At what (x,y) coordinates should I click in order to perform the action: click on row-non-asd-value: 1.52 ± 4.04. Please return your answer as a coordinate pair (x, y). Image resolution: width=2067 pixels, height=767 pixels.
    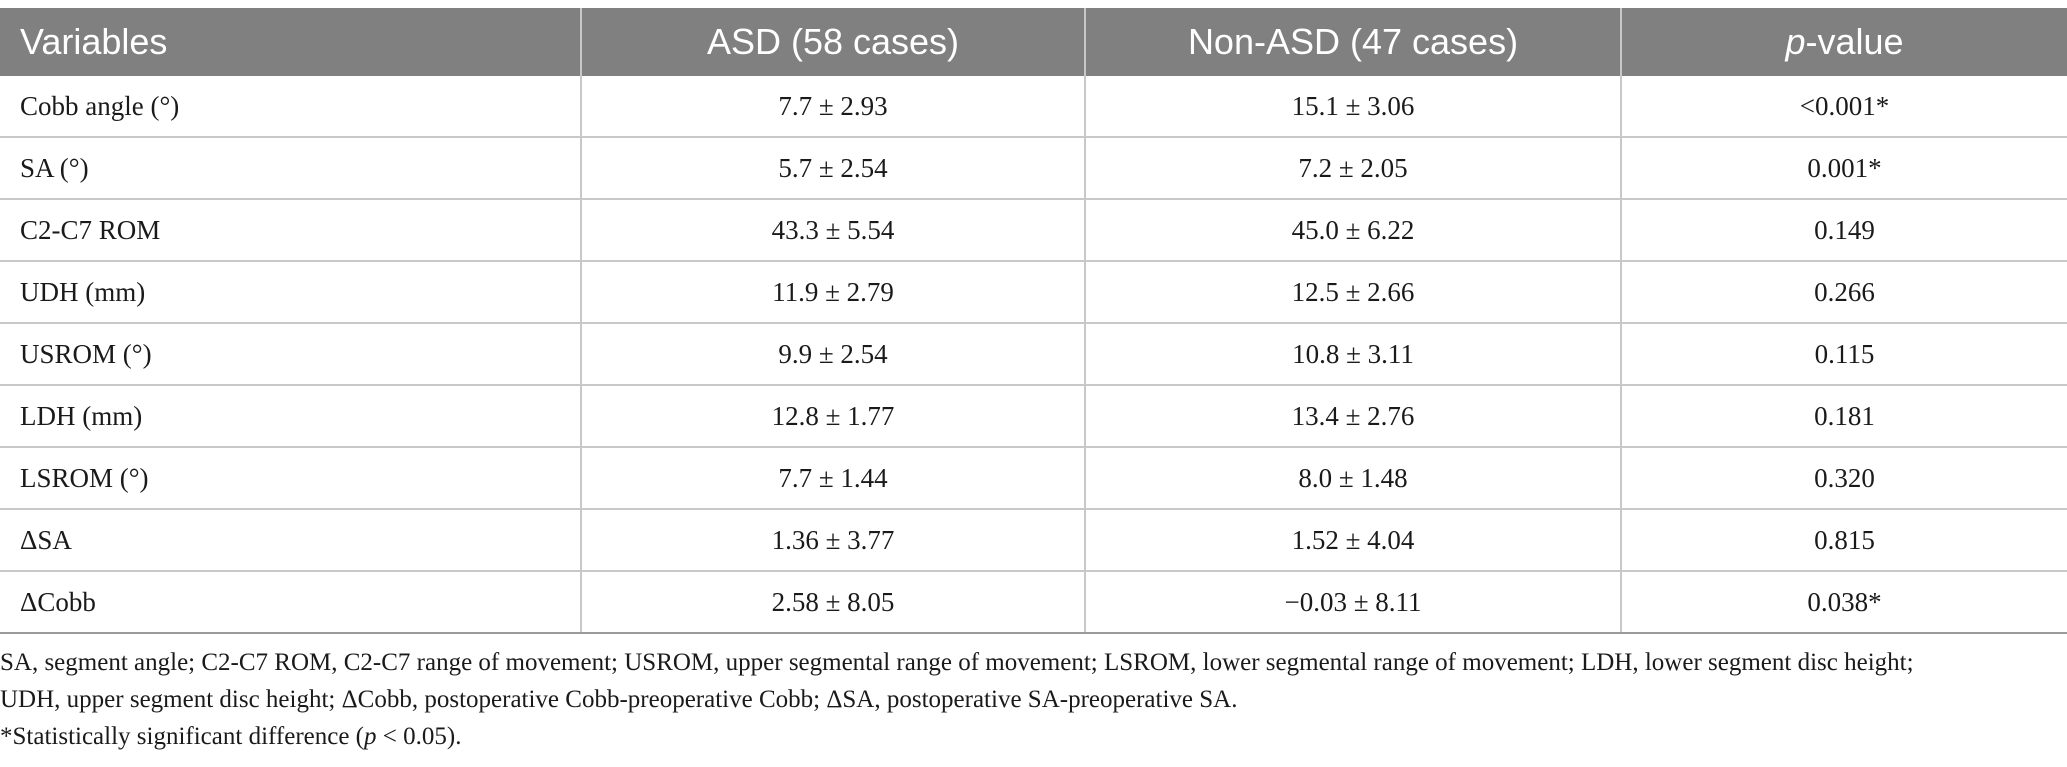
    Looking at the image, I should click on (1353, 540).